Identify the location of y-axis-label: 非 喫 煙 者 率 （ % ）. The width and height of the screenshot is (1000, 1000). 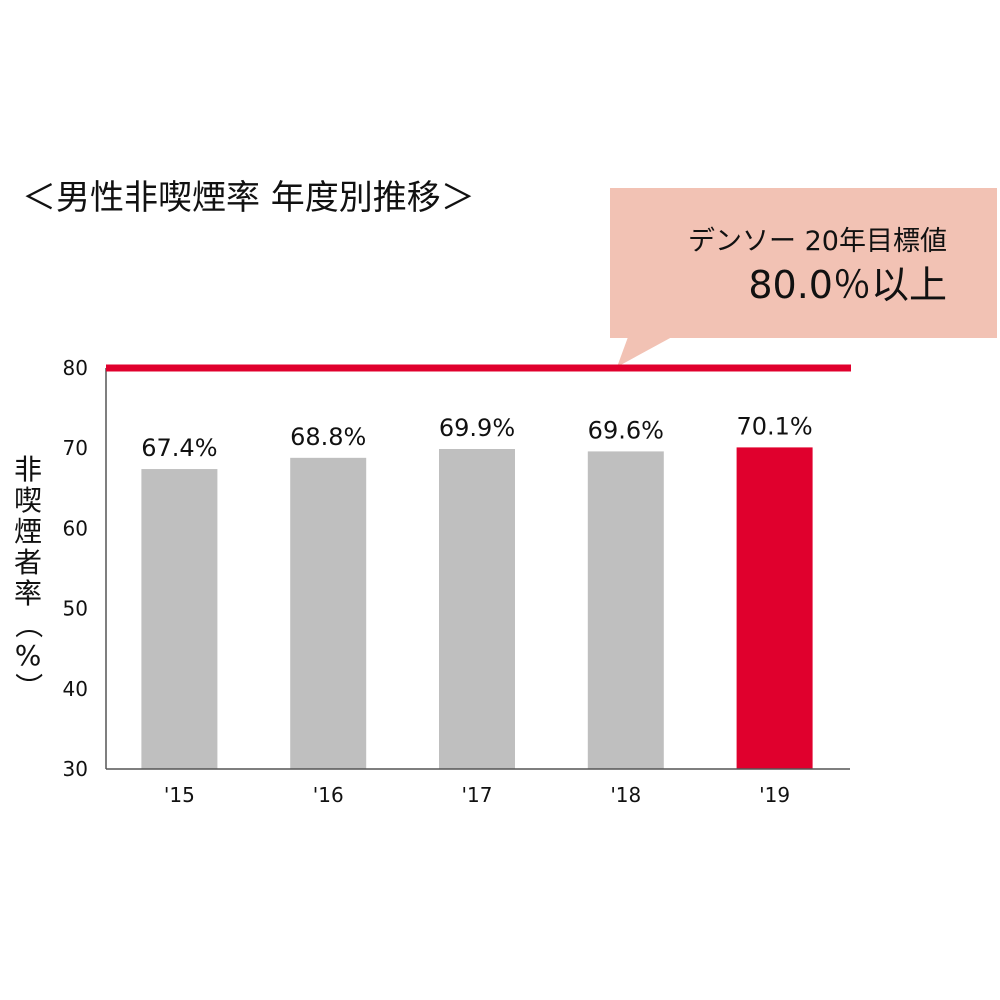
(28, 578).